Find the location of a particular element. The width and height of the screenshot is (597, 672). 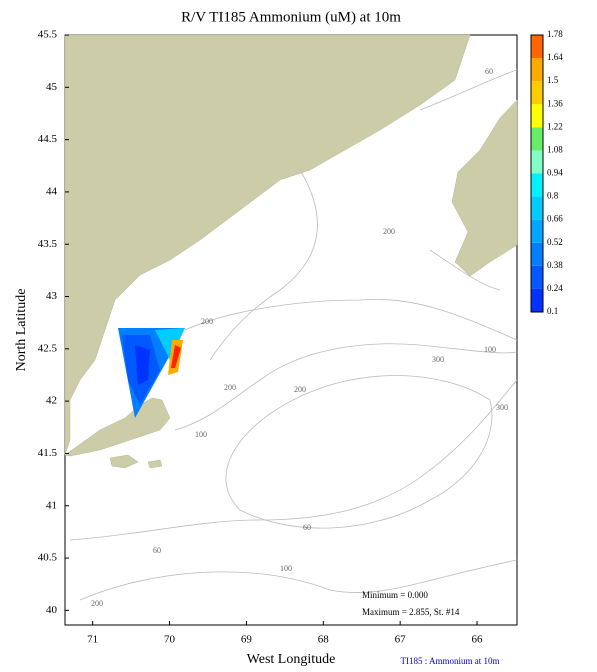

colorbar-label: 0.52 is located at coordinates (555, 242).